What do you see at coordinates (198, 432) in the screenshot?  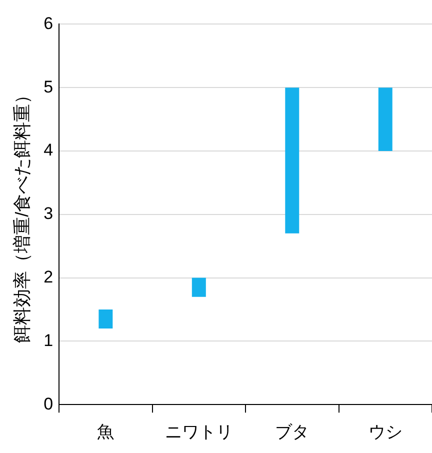 I see `x-tick-label: ニワトリ` at bounding box center [198, 432].